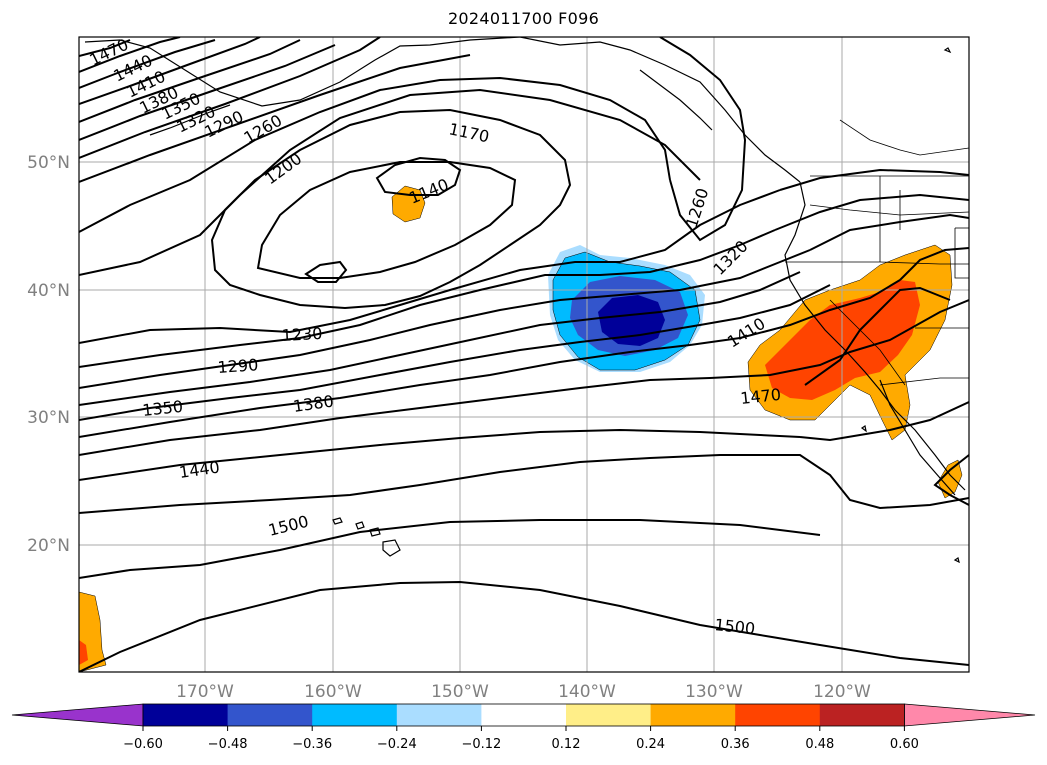 This screenshot has width=1047, height=765. I want to click on colorbar-outline, so click(523, 715).